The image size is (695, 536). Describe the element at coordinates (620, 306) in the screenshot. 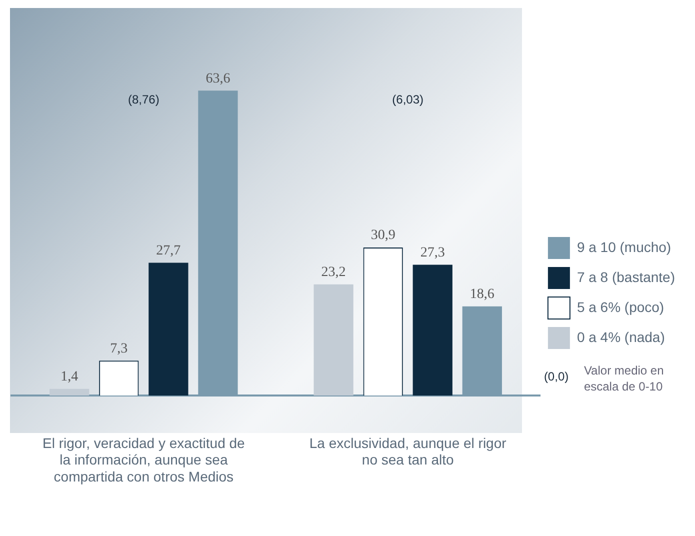

I see `legend-label: 5 a 6% (poco)` at that location.